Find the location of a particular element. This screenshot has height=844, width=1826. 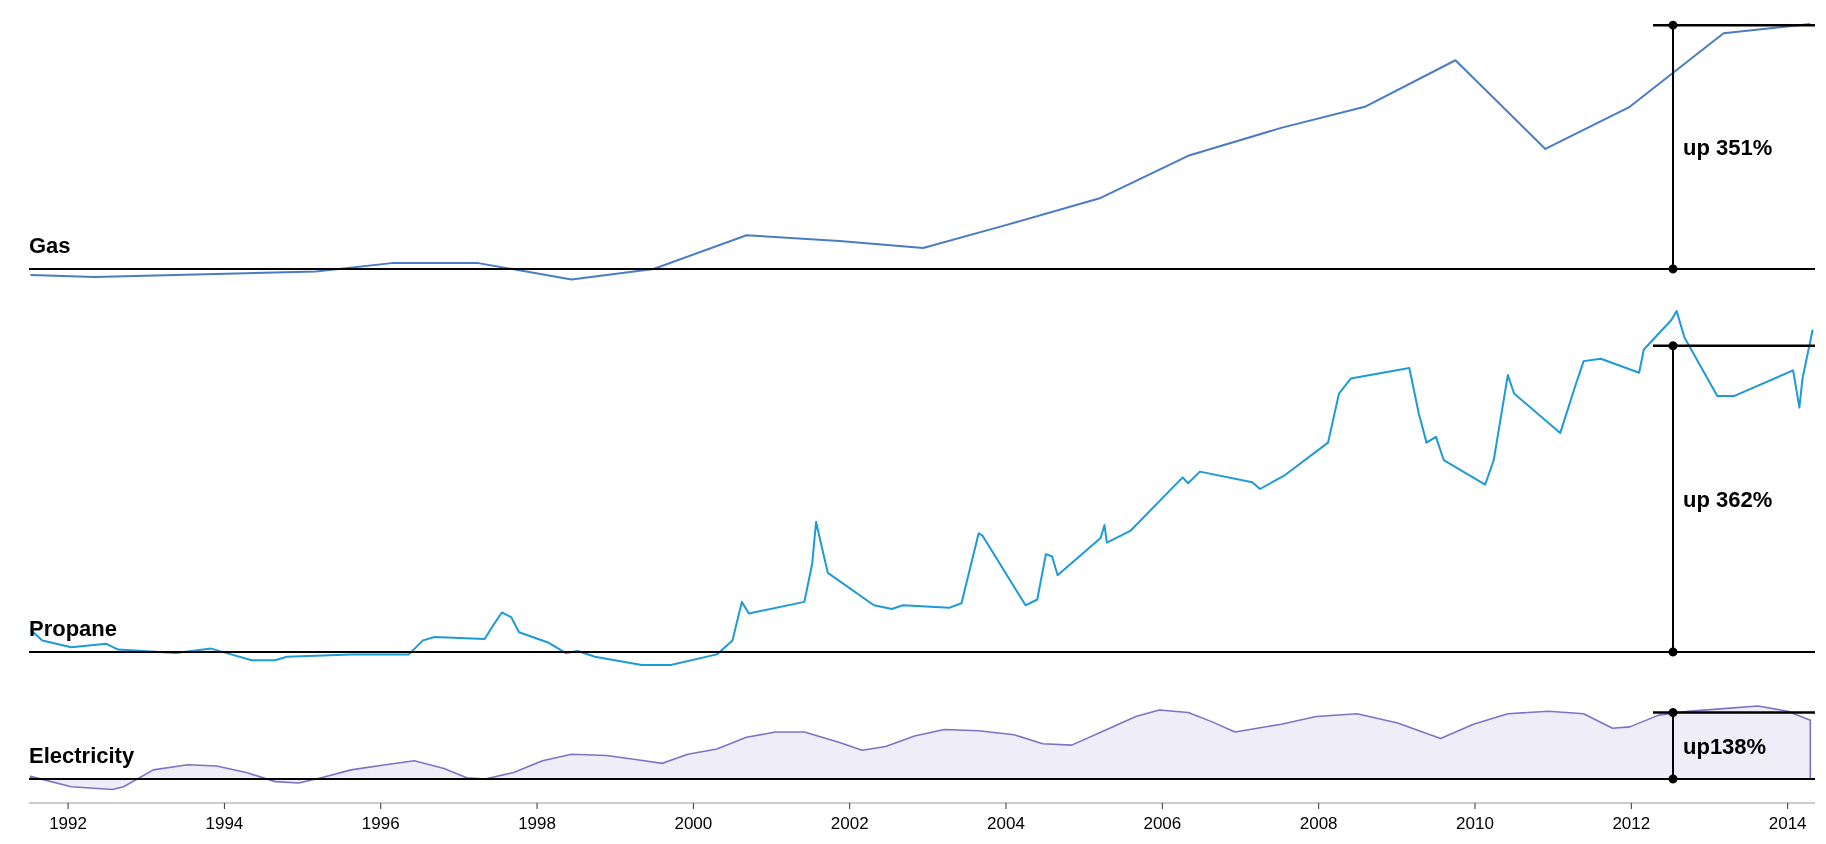

x-tick-label: 1992 is located at coordinates (68, 823).